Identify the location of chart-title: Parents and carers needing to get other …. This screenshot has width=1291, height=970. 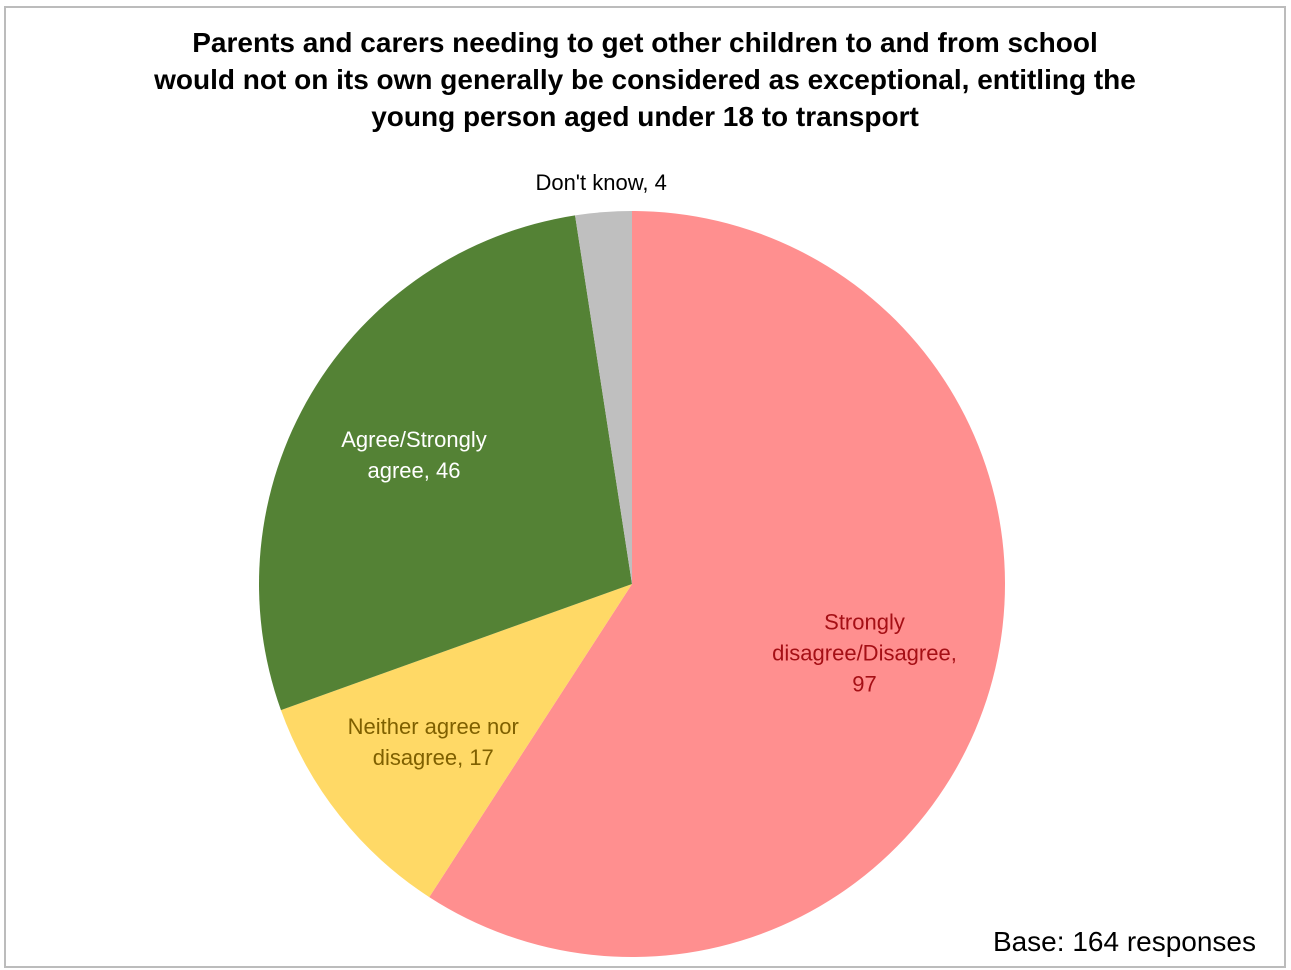
(645, 79).